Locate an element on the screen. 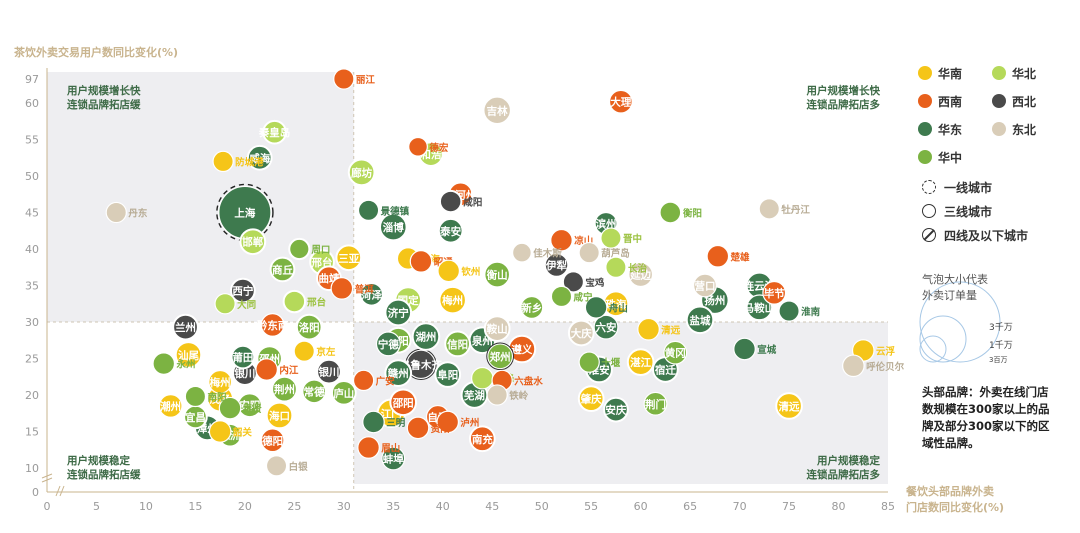 The image size is (1080, 533). bubble-group: 铁岭 is located at coordinates (507, 395).